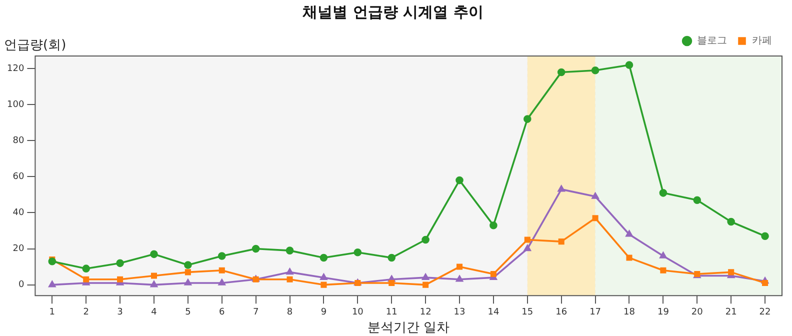 The image size is (792, 336). Describe the element at coordinates (154, 312) in the screenshot. I see `x-tick-label: 4` at that location.